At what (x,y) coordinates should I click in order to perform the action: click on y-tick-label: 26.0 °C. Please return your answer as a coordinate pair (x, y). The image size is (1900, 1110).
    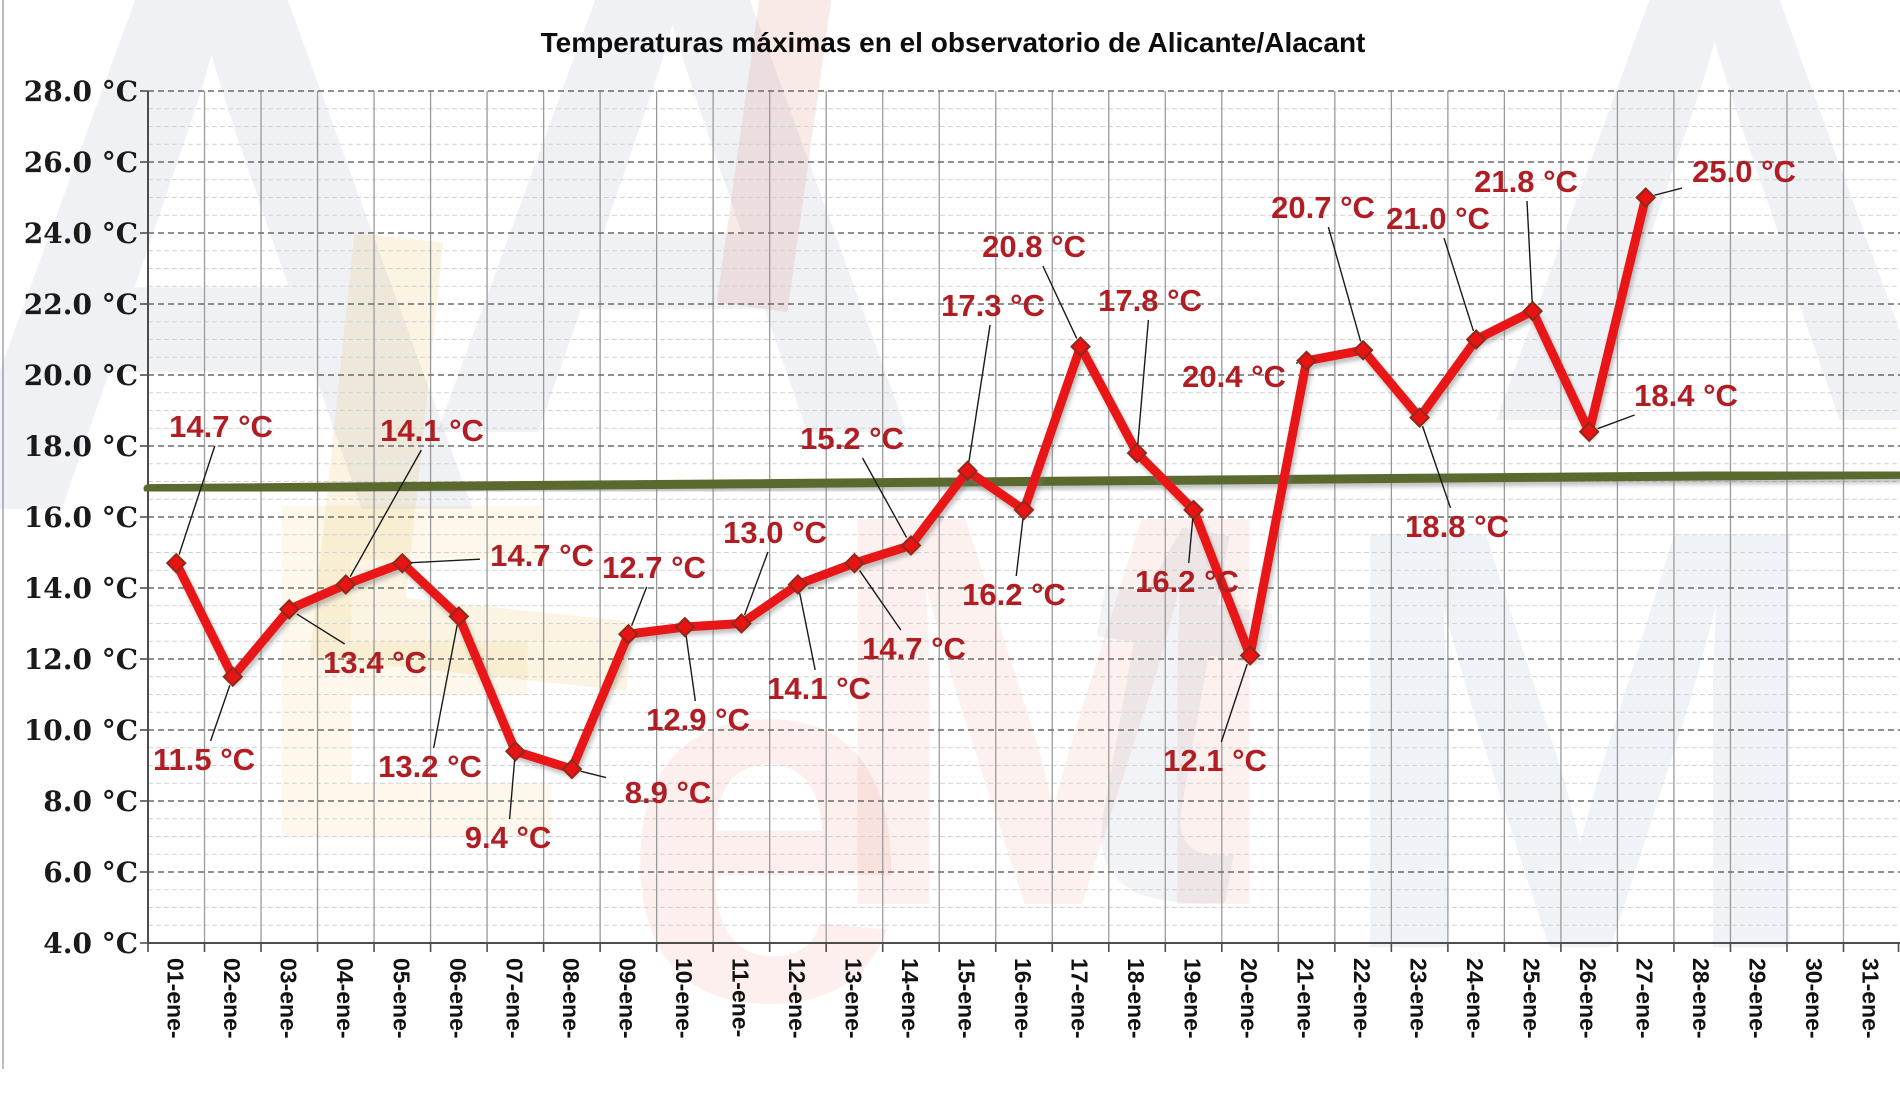
    Looking at the image, I should click on (81, 162).